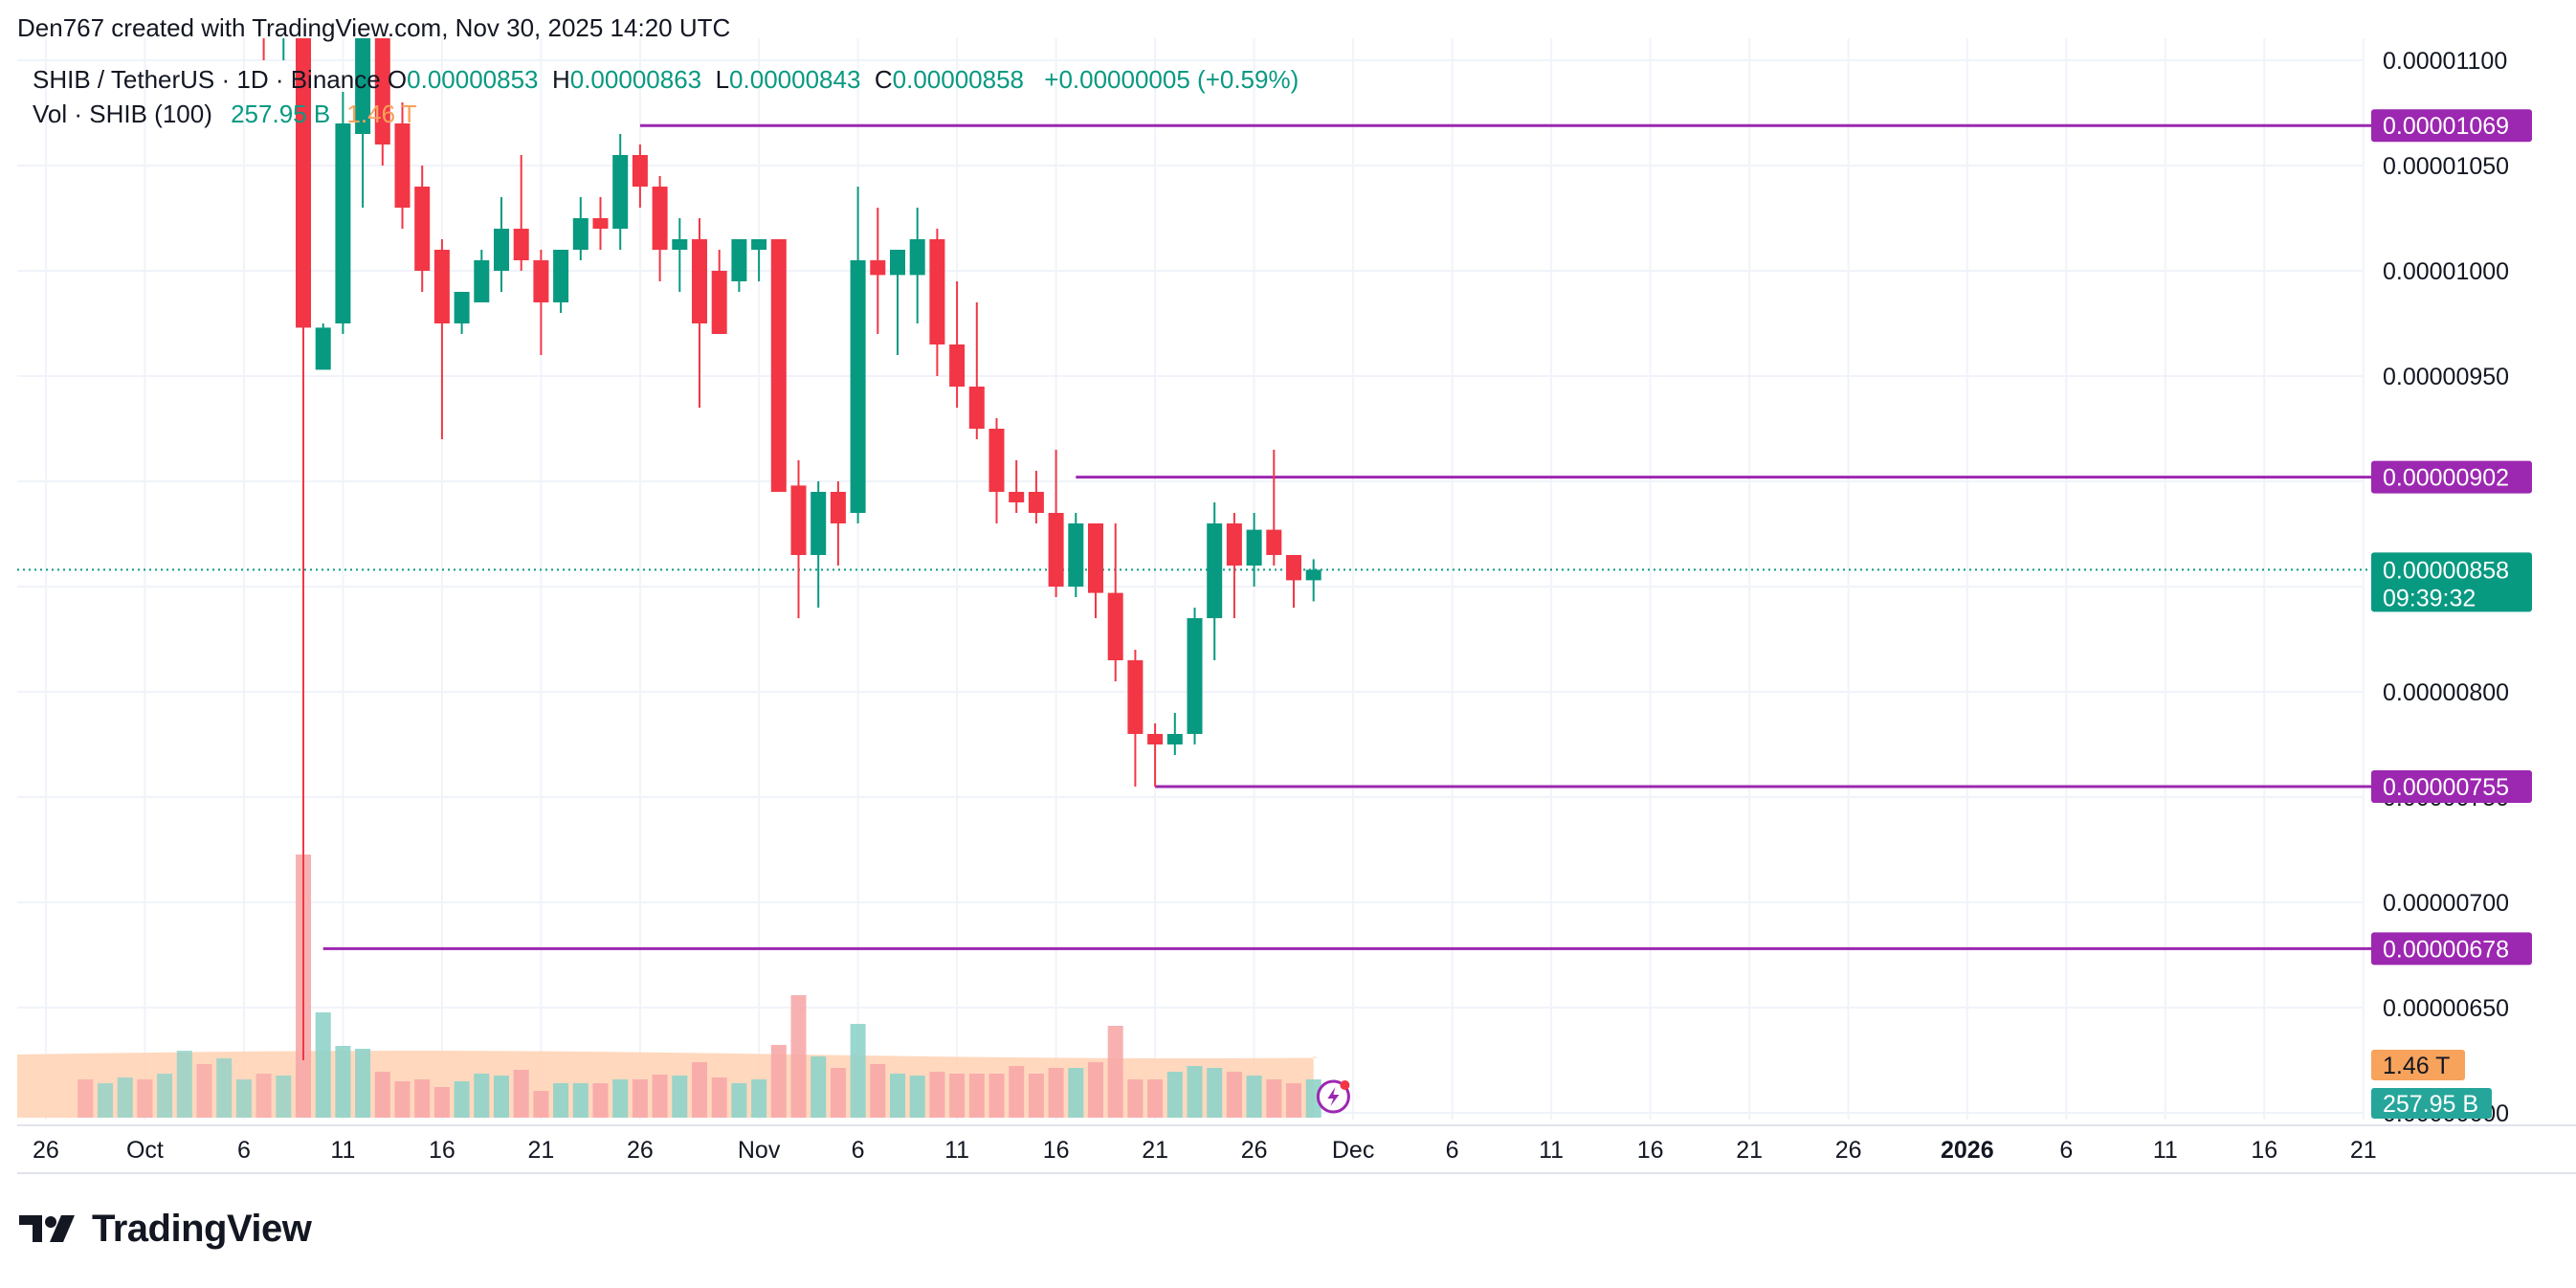  Describe the element at coordinates (1353, 1150) in the screenshot. I see `x-tick-label: Dec` at that location.